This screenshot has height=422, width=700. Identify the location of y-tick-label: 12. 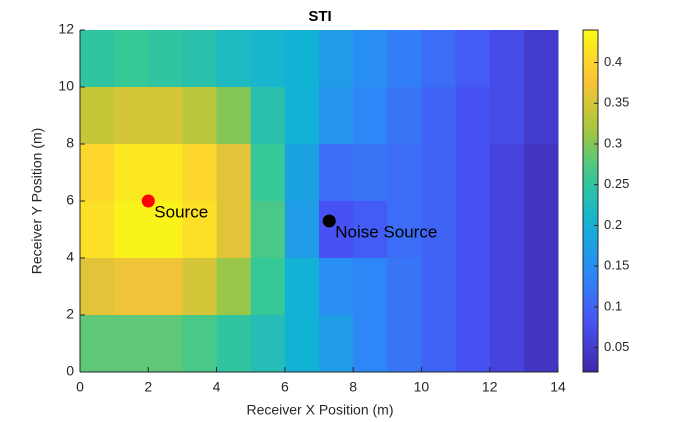
(66, 29).